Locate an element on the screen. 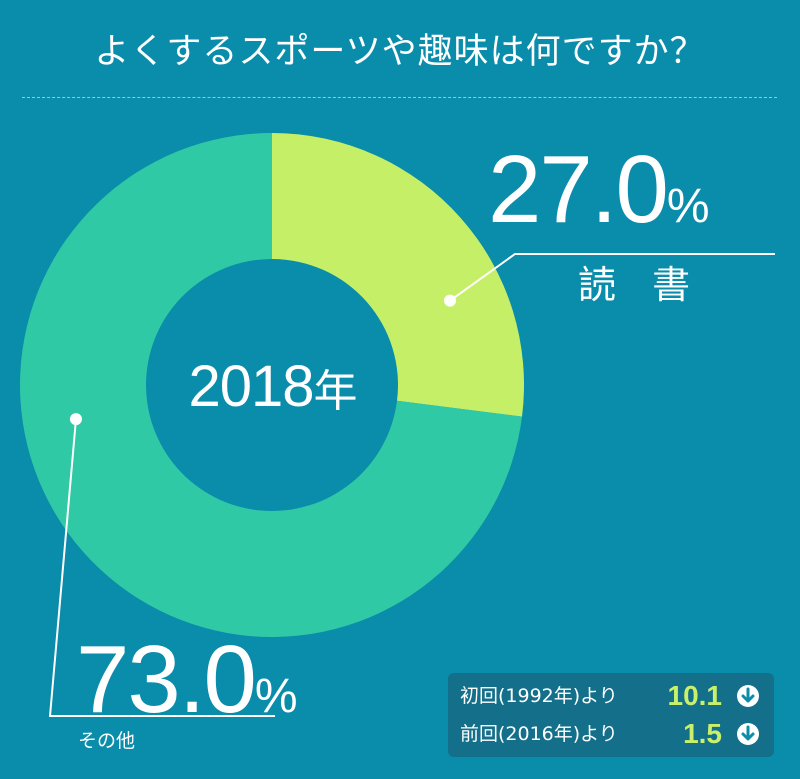  reading-label: 読 書 is located at coordinates (640, 285).